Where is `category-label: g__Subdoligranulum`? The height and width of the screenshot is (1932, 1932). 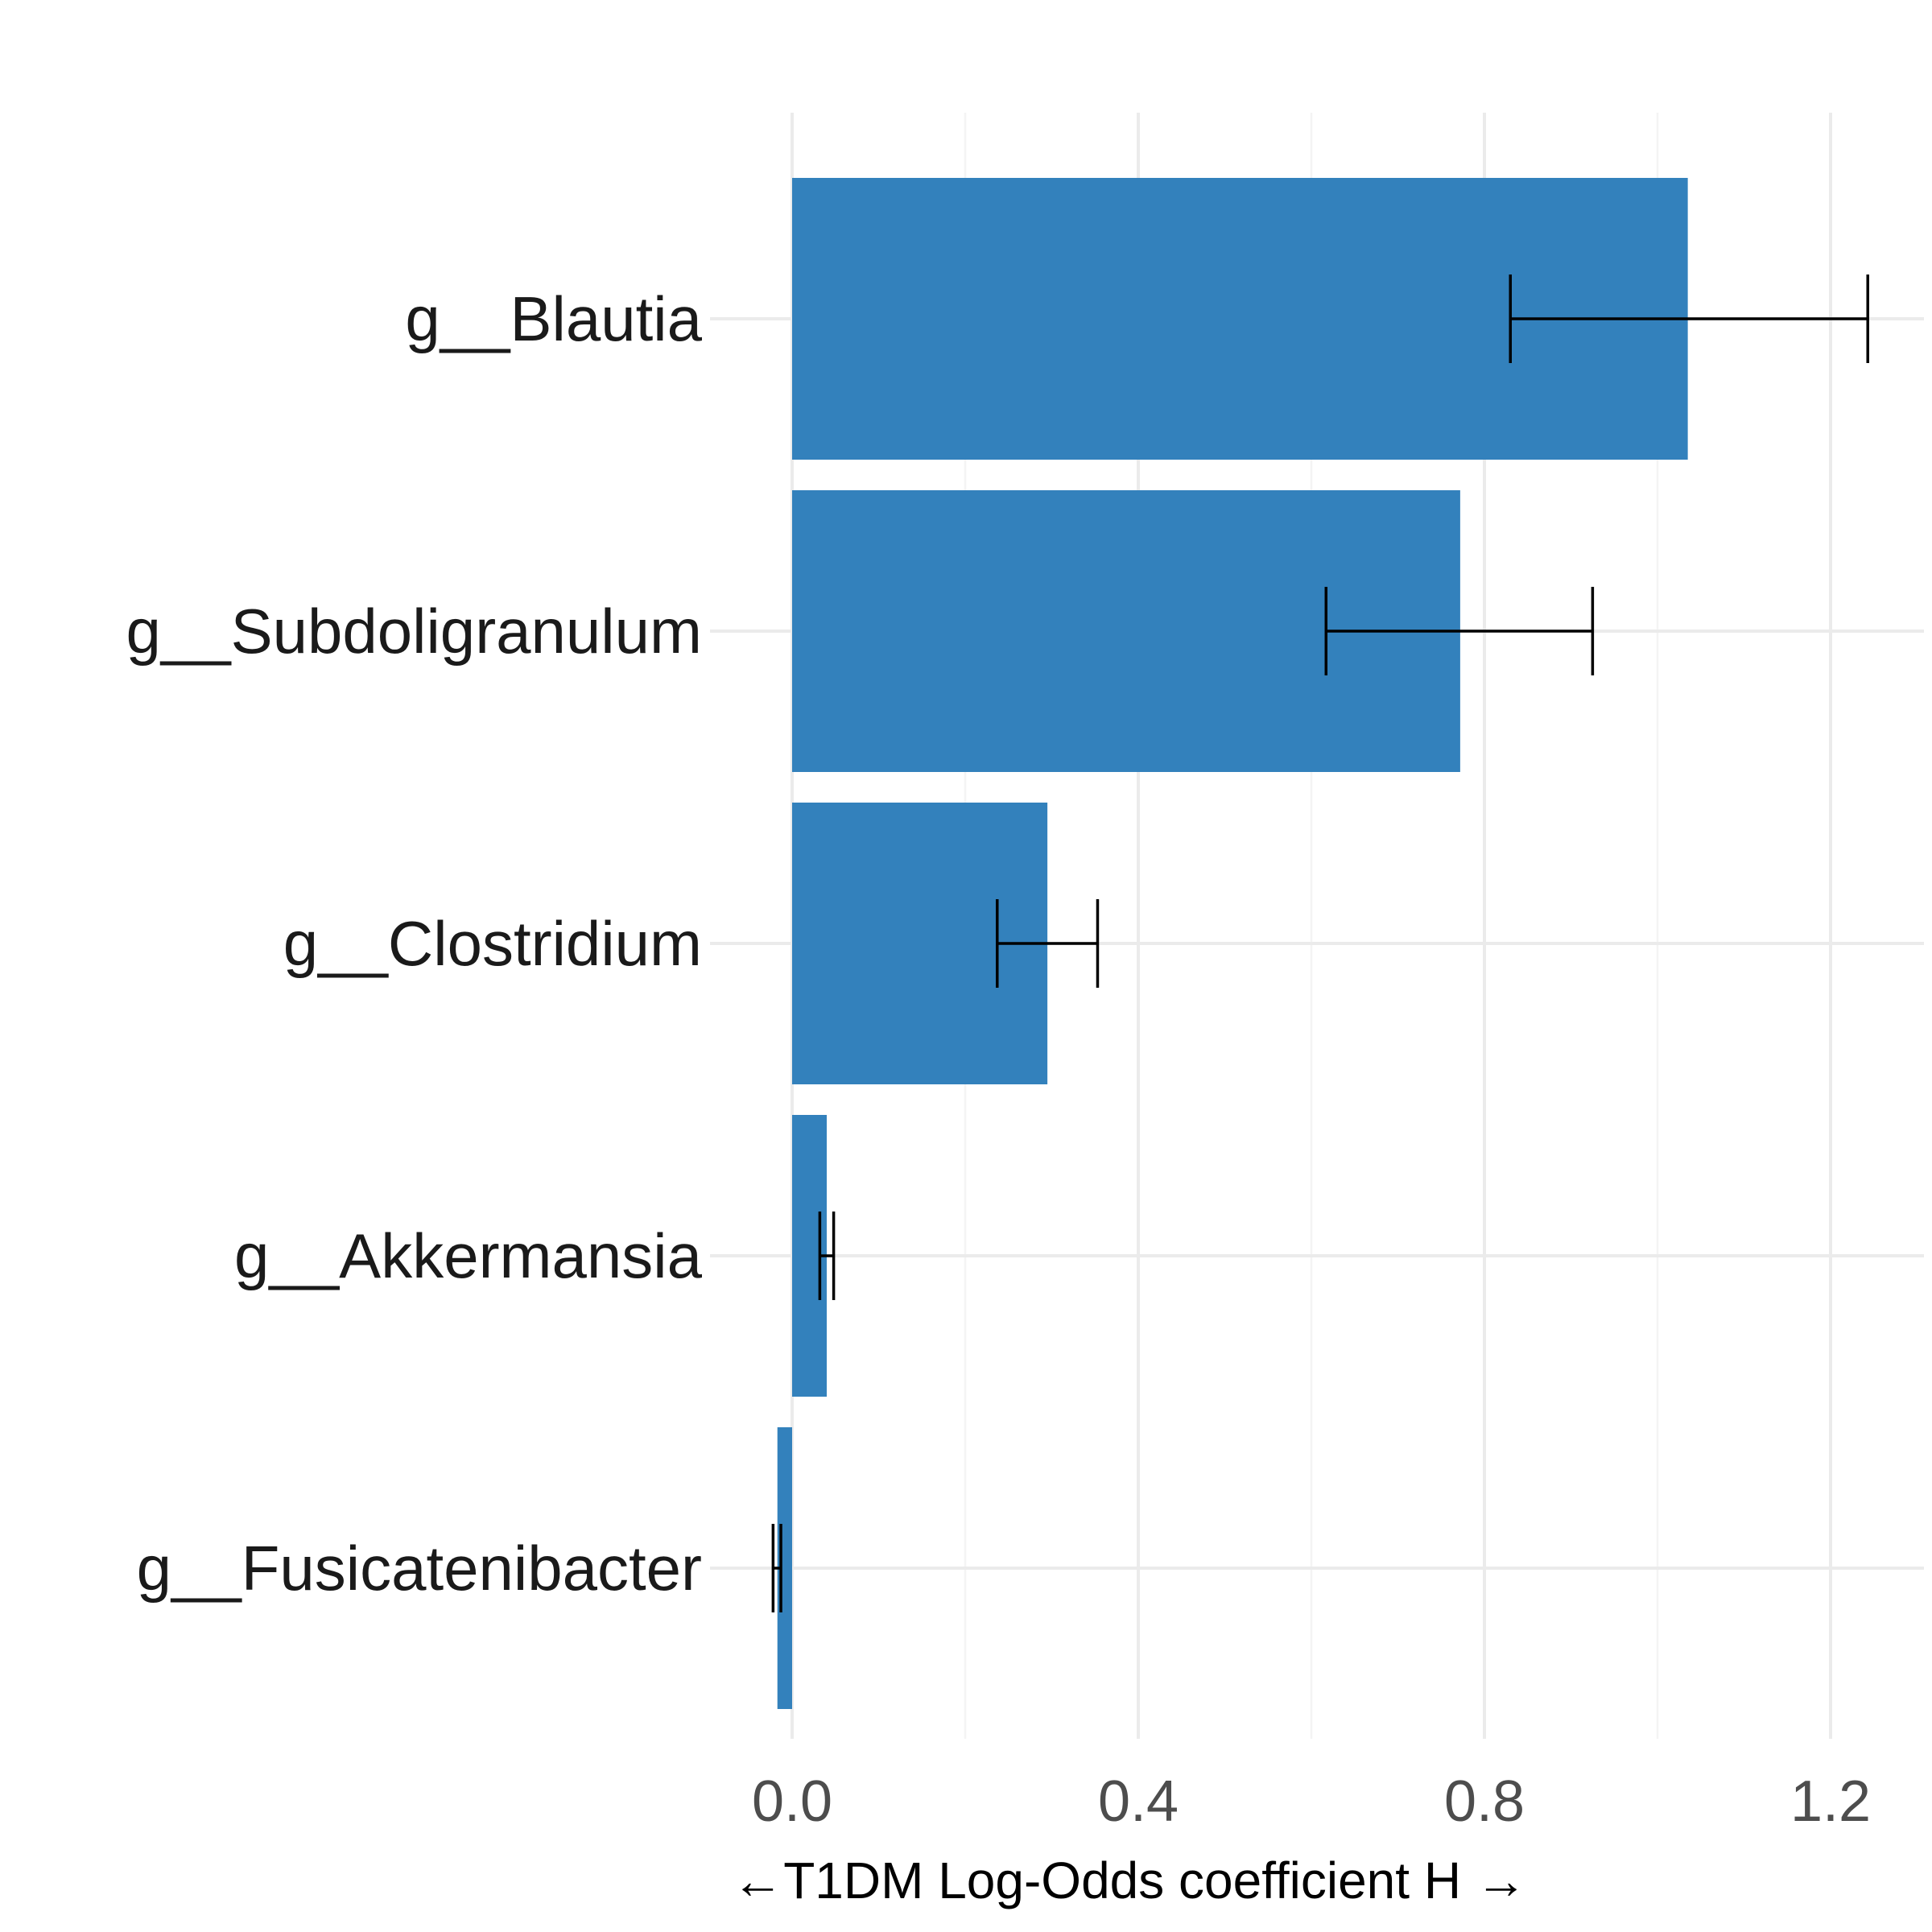 category-label: g__Subdoligranulum is located at coordinates (414, 631).